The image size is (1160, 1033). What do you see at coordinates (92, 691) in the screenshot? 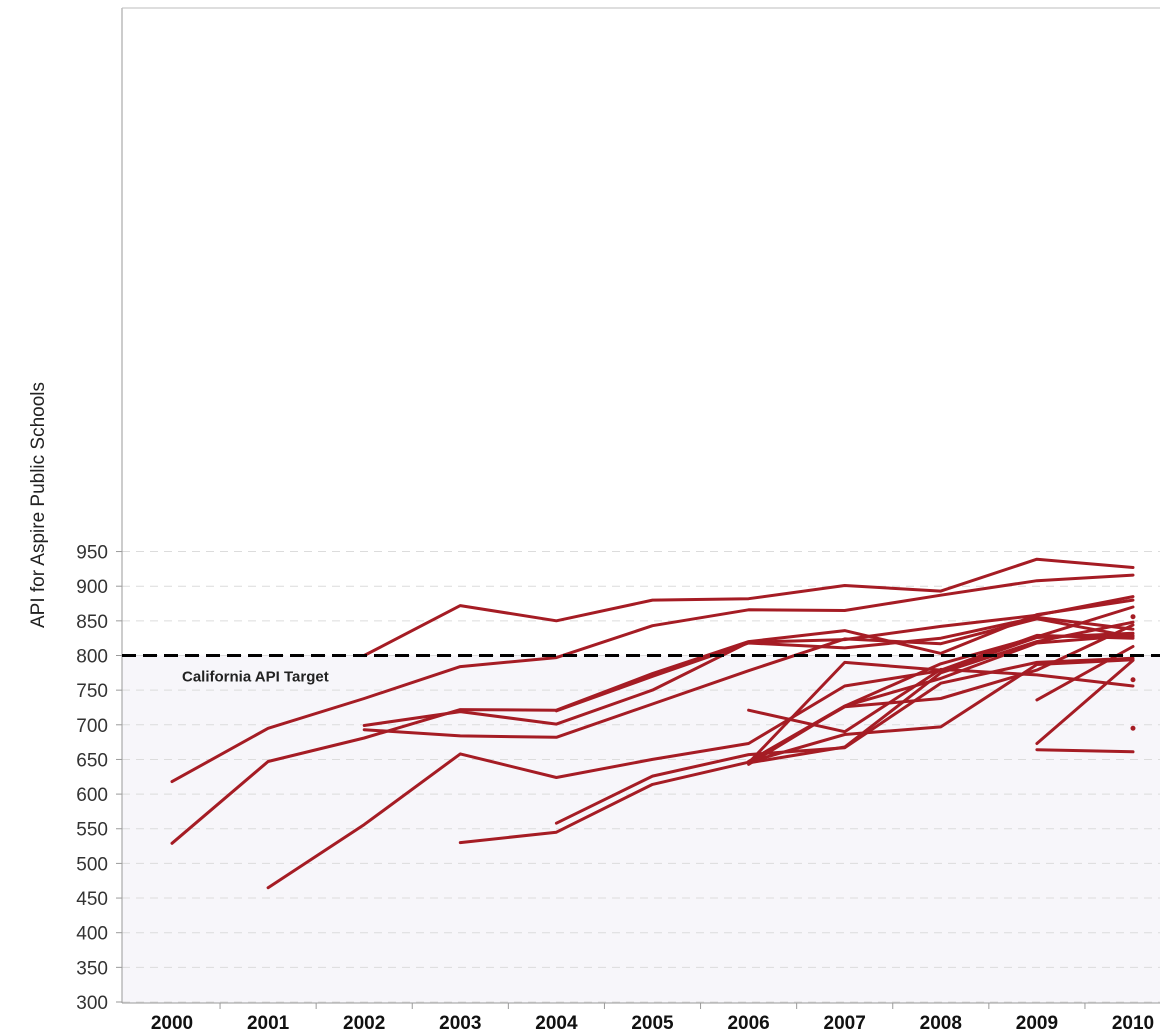
I see `y-tick-label: 750` at bounding box center [92, 691].